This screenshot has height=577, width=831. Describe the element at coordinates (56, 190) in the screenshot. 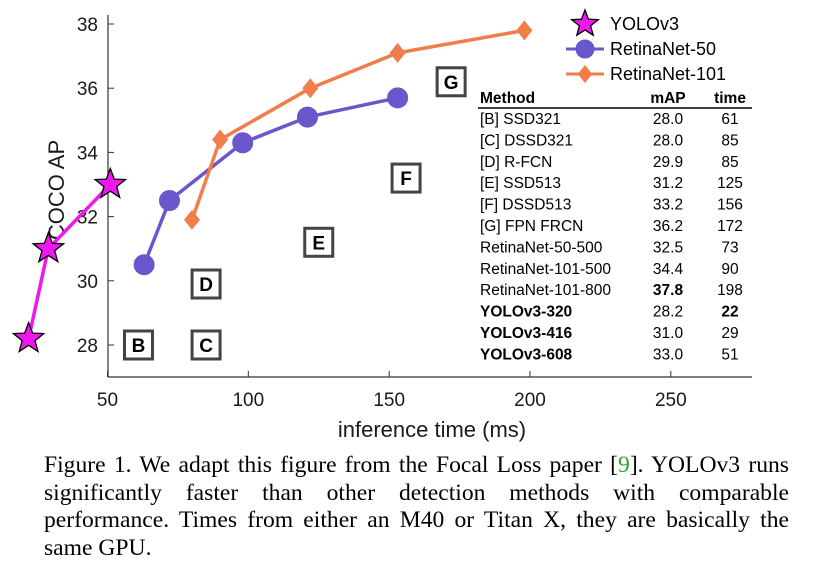

I see `y-axis-label: COCO AP` at that location.